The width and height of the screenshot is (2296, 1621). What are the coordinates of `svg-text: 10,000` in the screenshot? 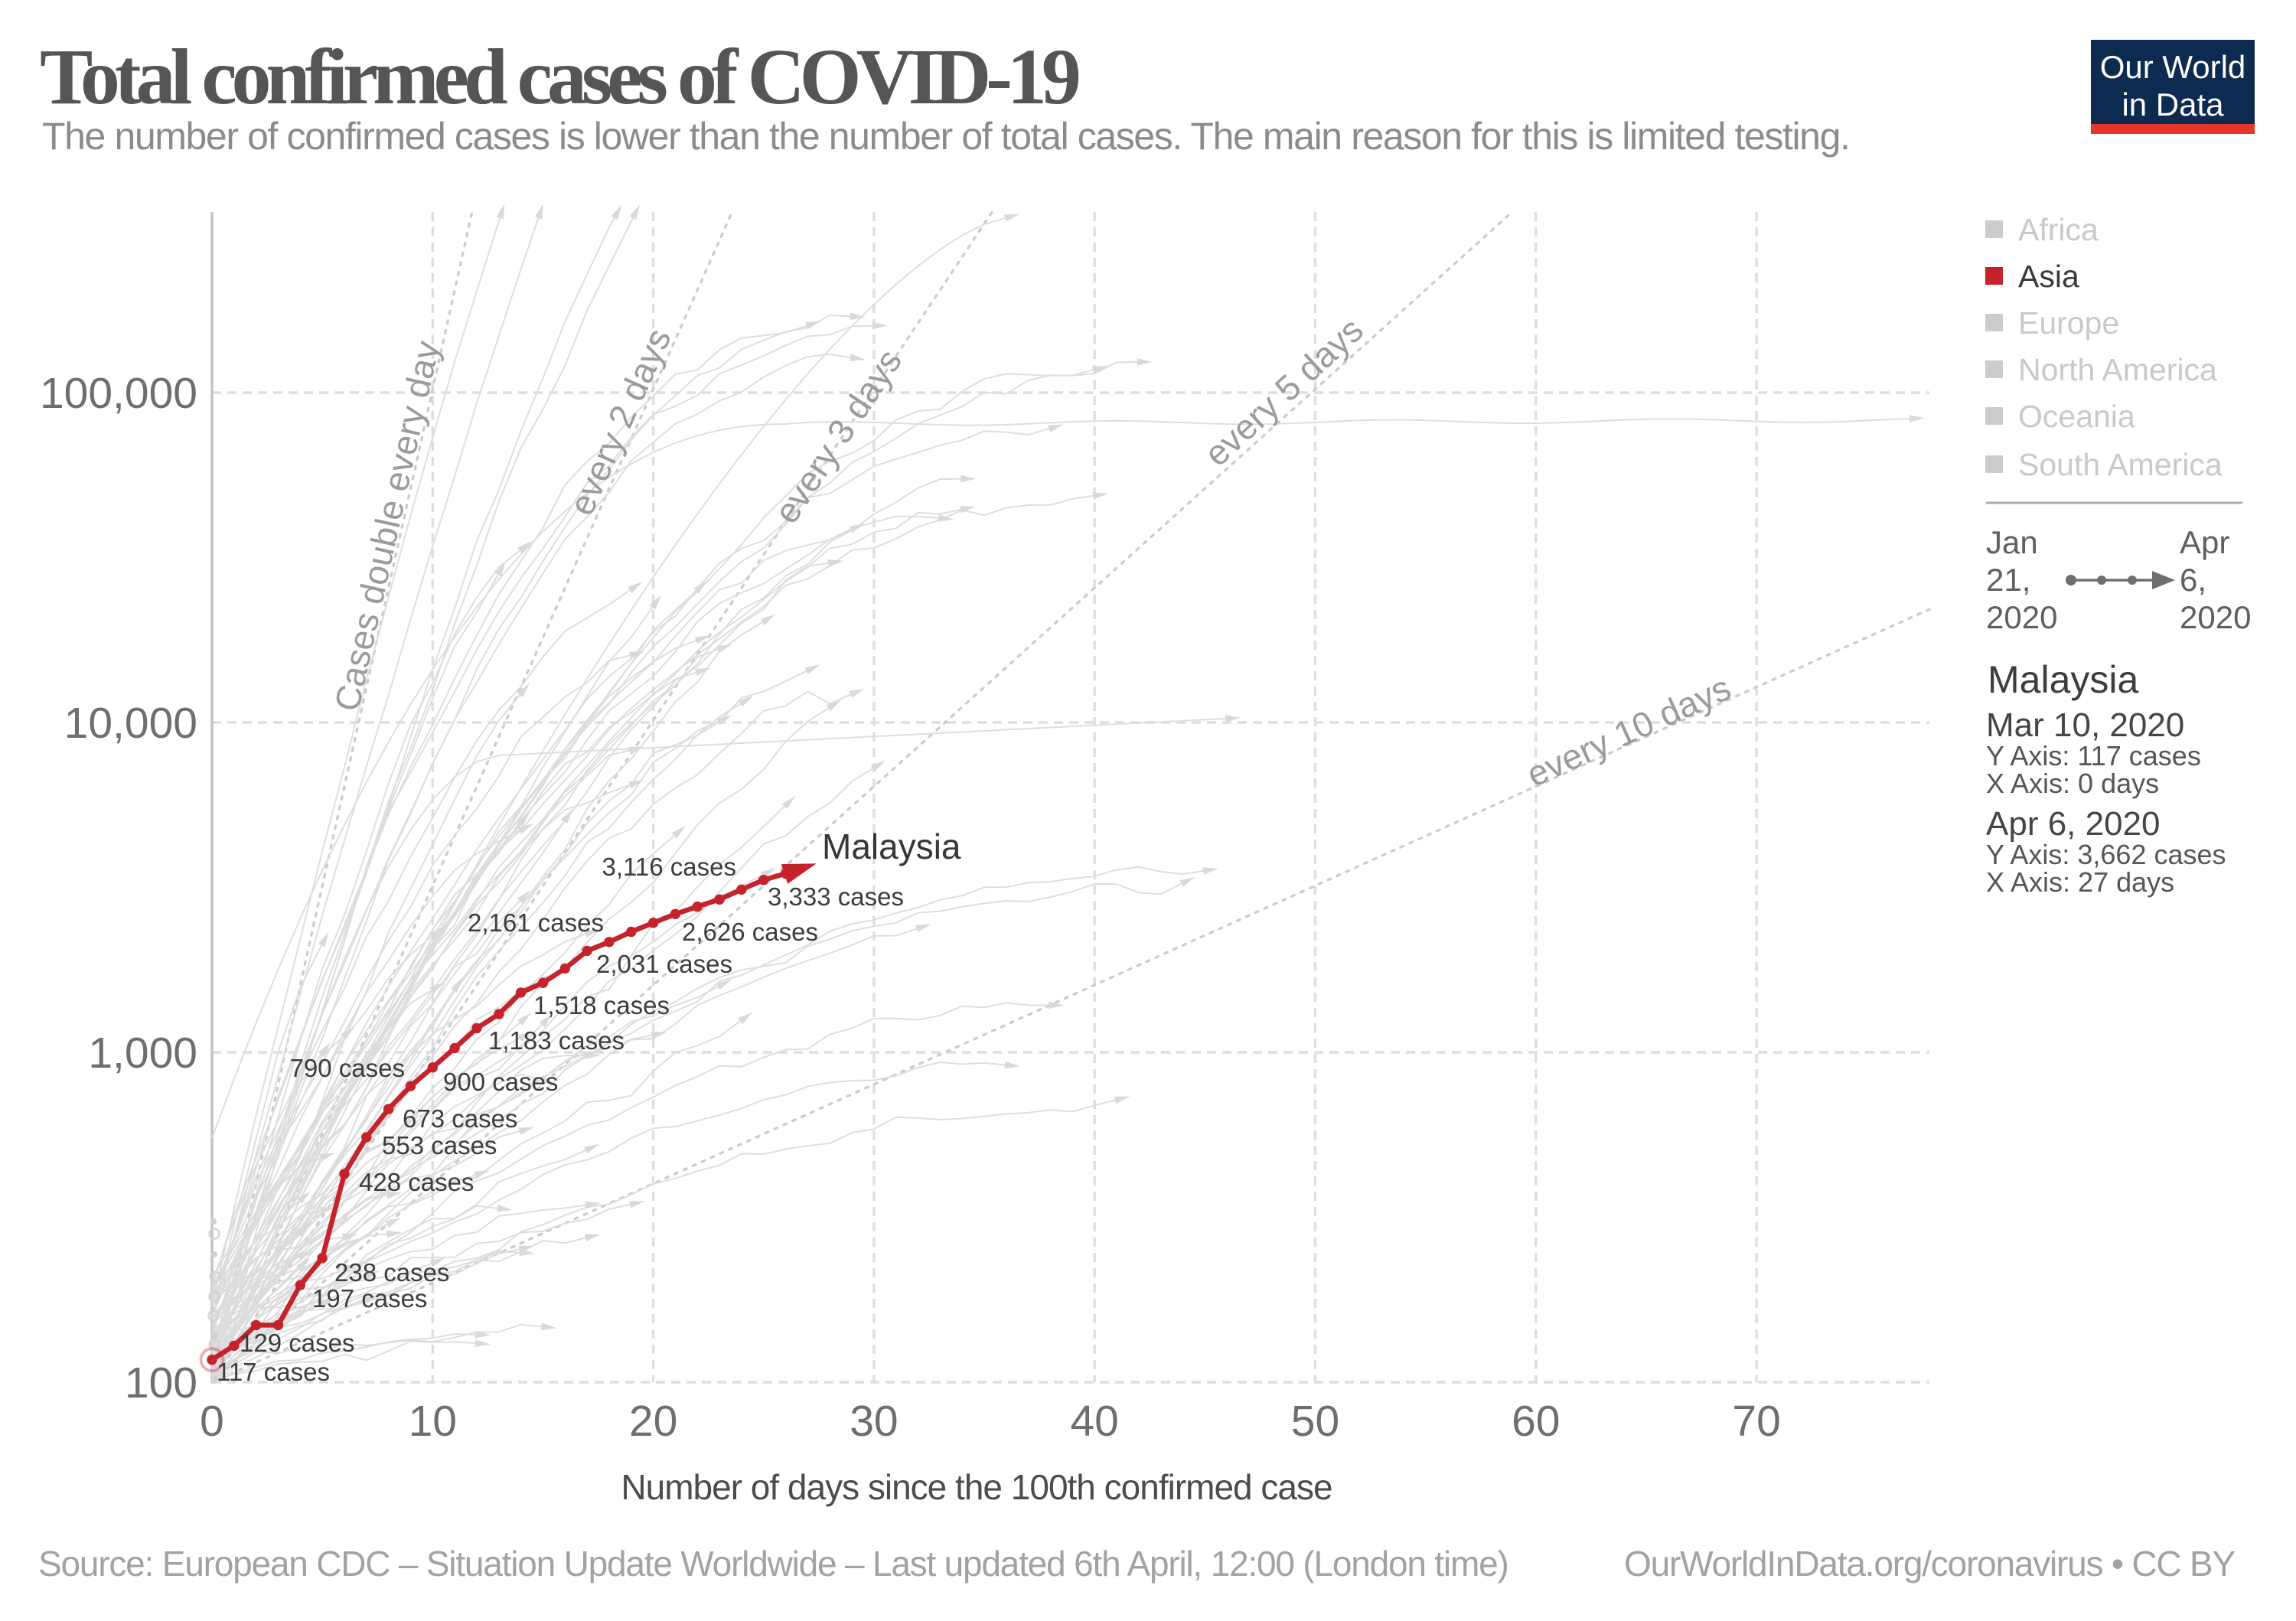 It's located at (130, 723).